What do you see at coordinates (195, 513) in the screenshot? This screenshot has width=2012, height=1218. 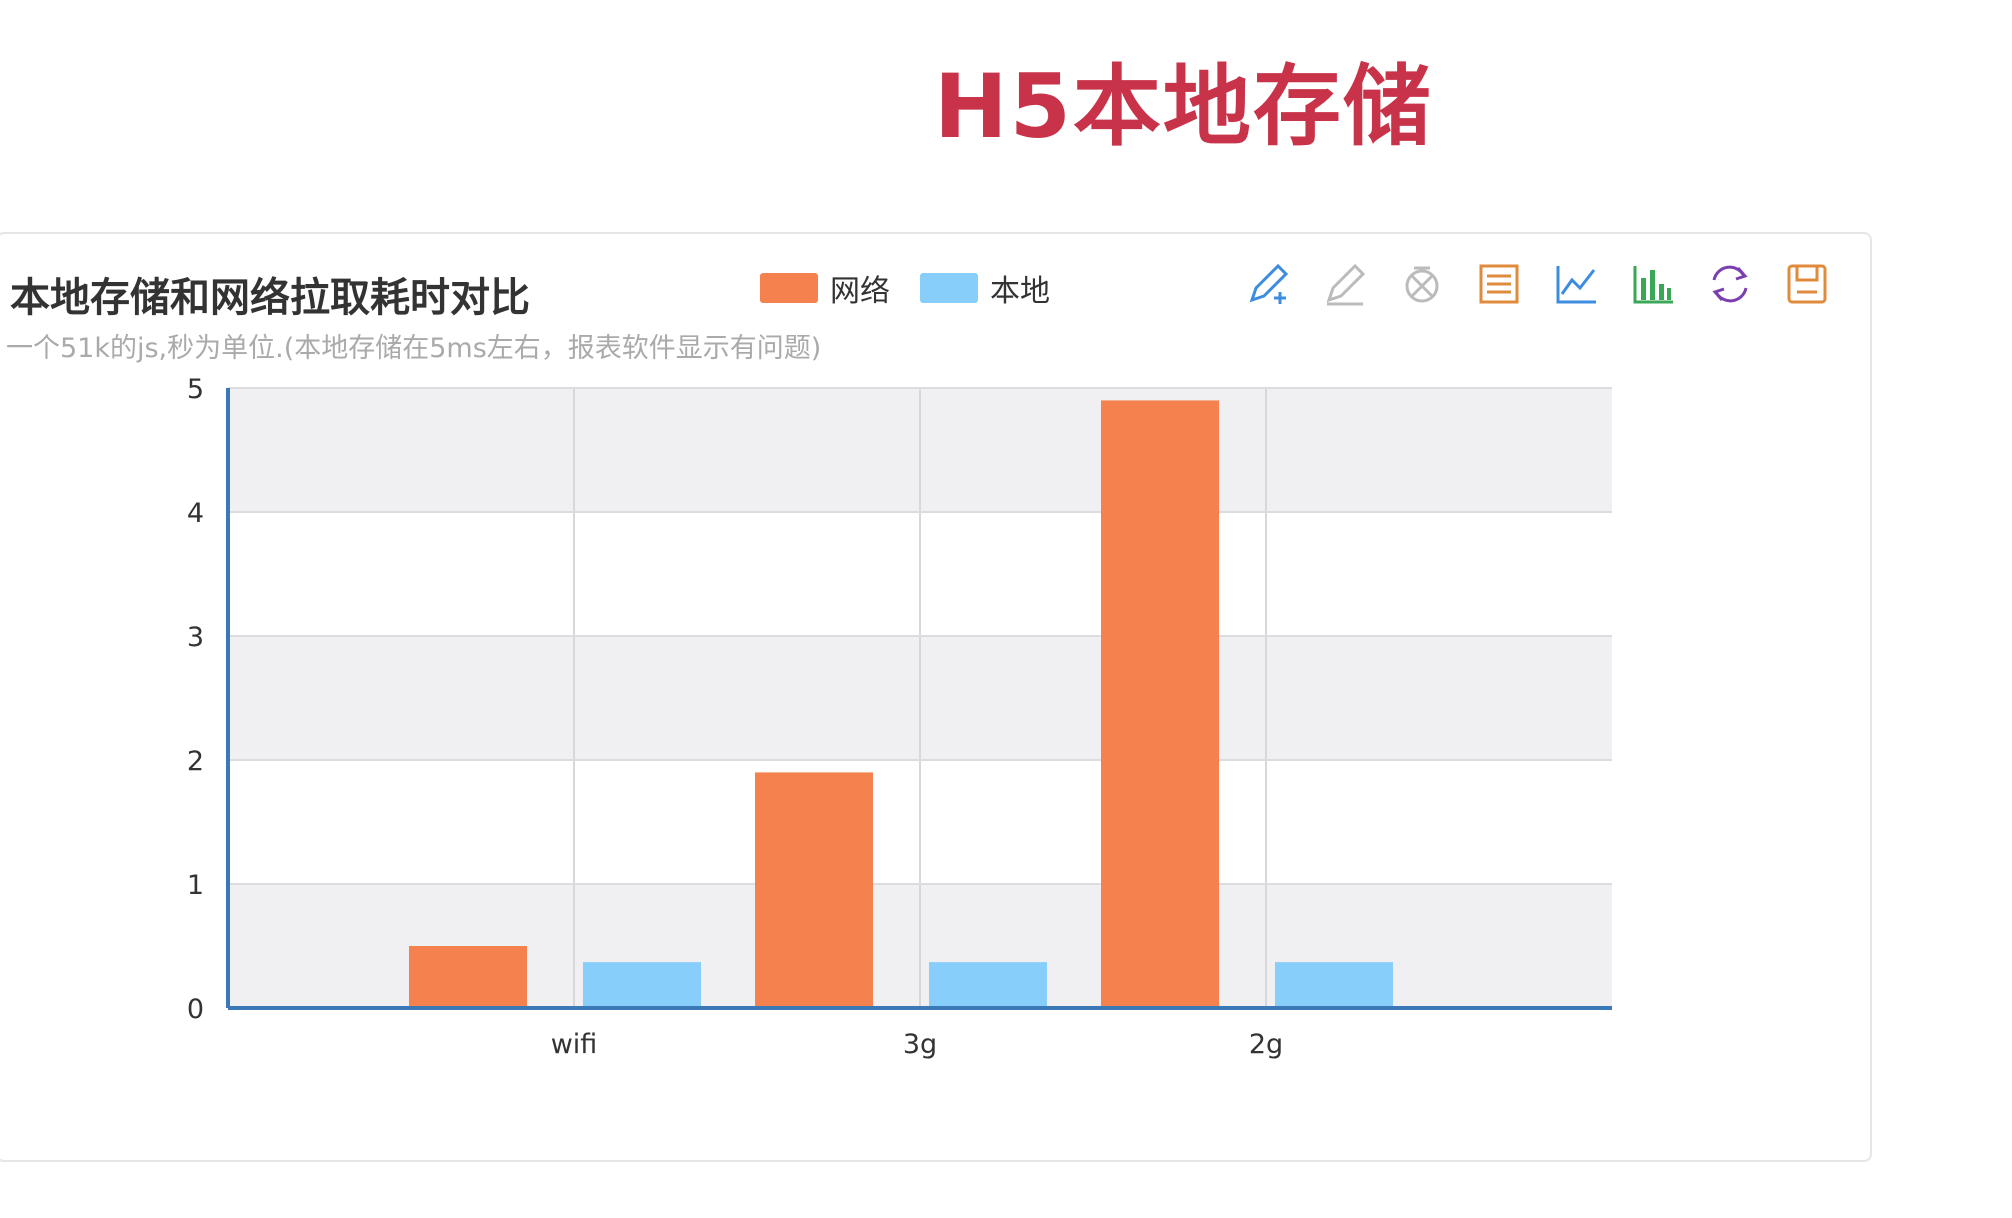 I see `y-tick-label: 4` at bounding box center [195, 513].